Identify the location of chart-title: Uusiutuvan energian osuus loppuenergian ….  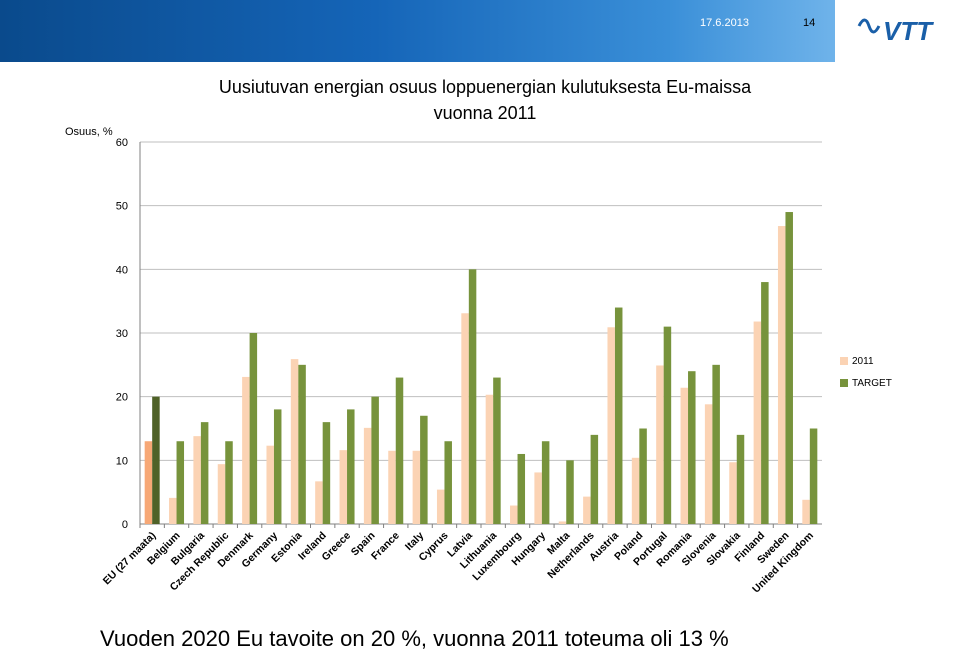
(485, 100).